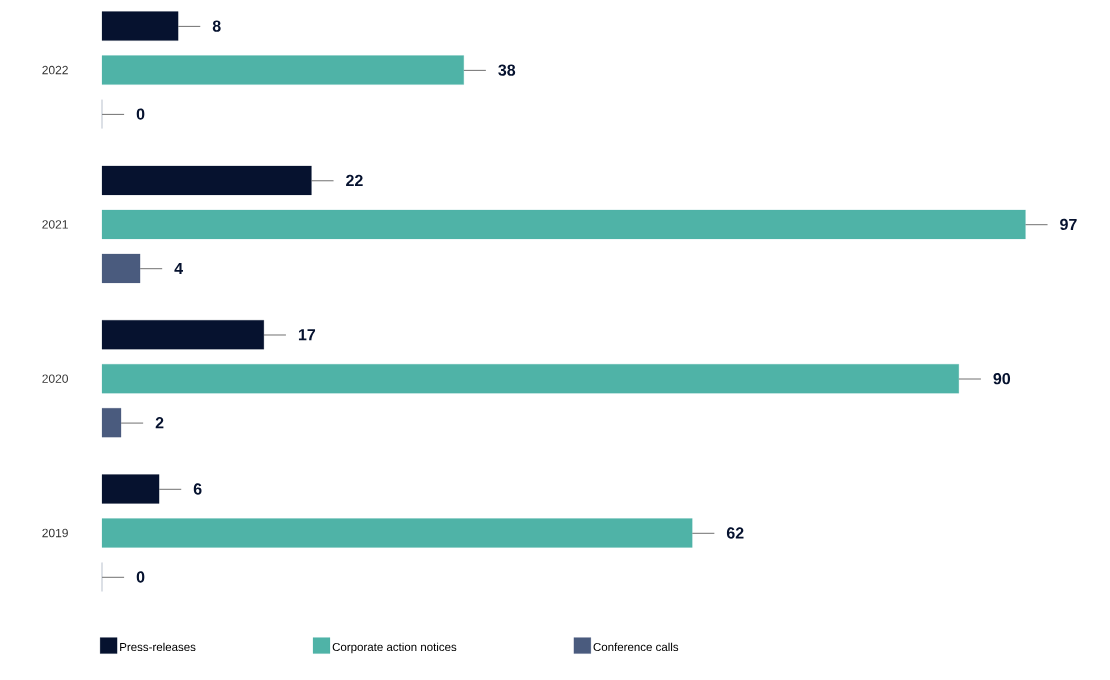 The height and width of the screenshot is (680, 1110). I want to click on y-tick-label: 2019, so click(55, 533).